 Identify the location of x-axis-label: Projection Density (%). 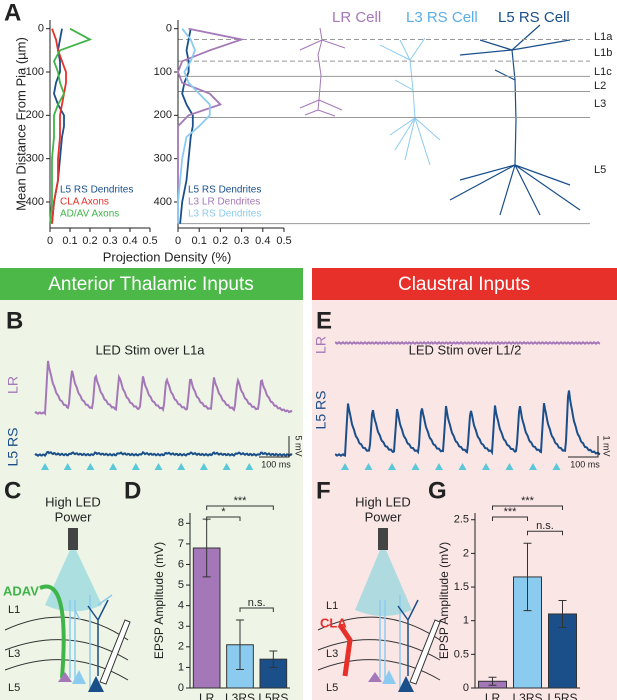
(167, 256).